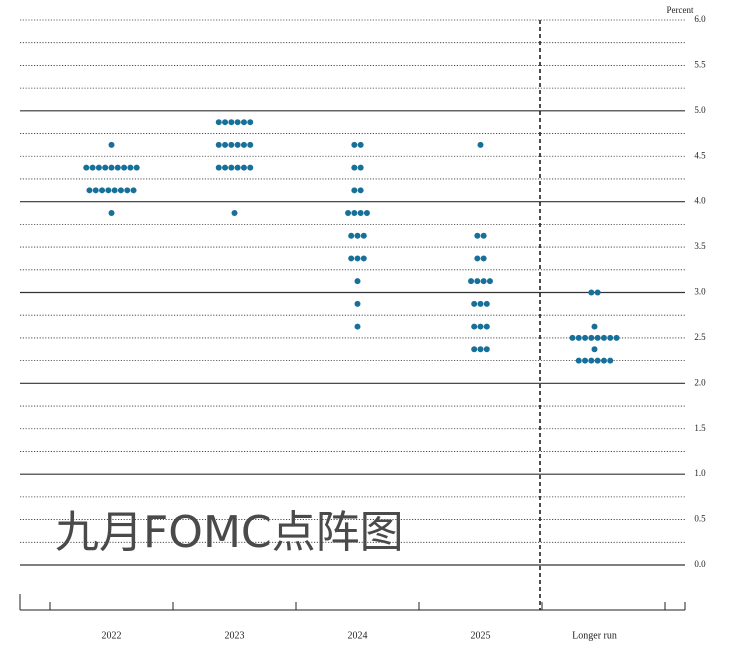 Image resolution: width=734 pixels, height=666 pixels. What do you see at coordinates (700, 382) in the screenshot?
I see `y-tick-label: 2.0` at bounding box center [700, 382].